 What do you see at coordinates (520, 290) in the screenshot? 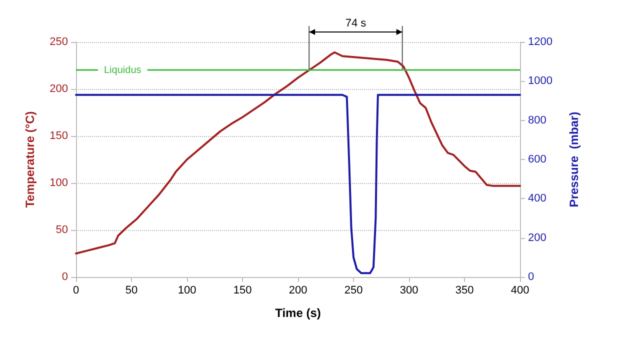
I see `x-tick-label: 400` at bounding box center [520, 290].